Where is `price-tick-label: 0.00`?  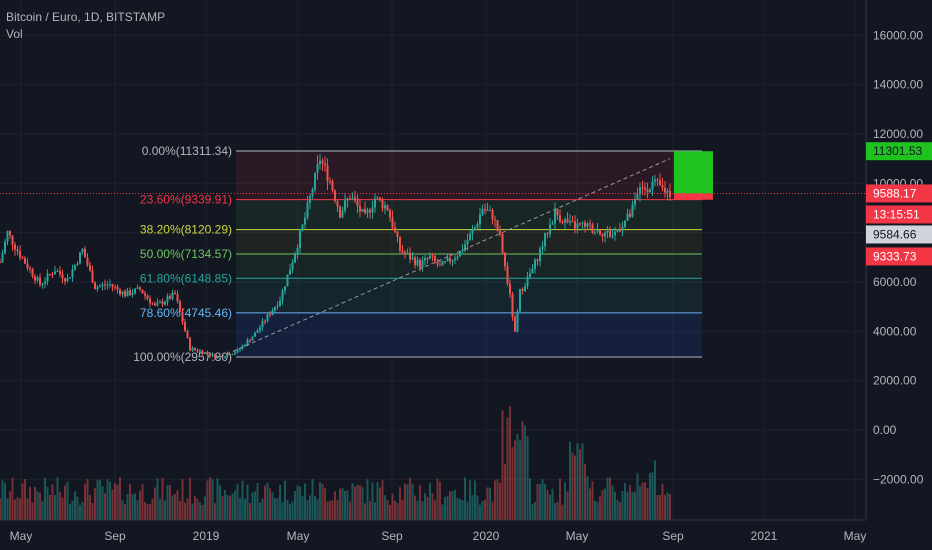
price-tick-label: 0.00 is located at coordinates (885, 430).